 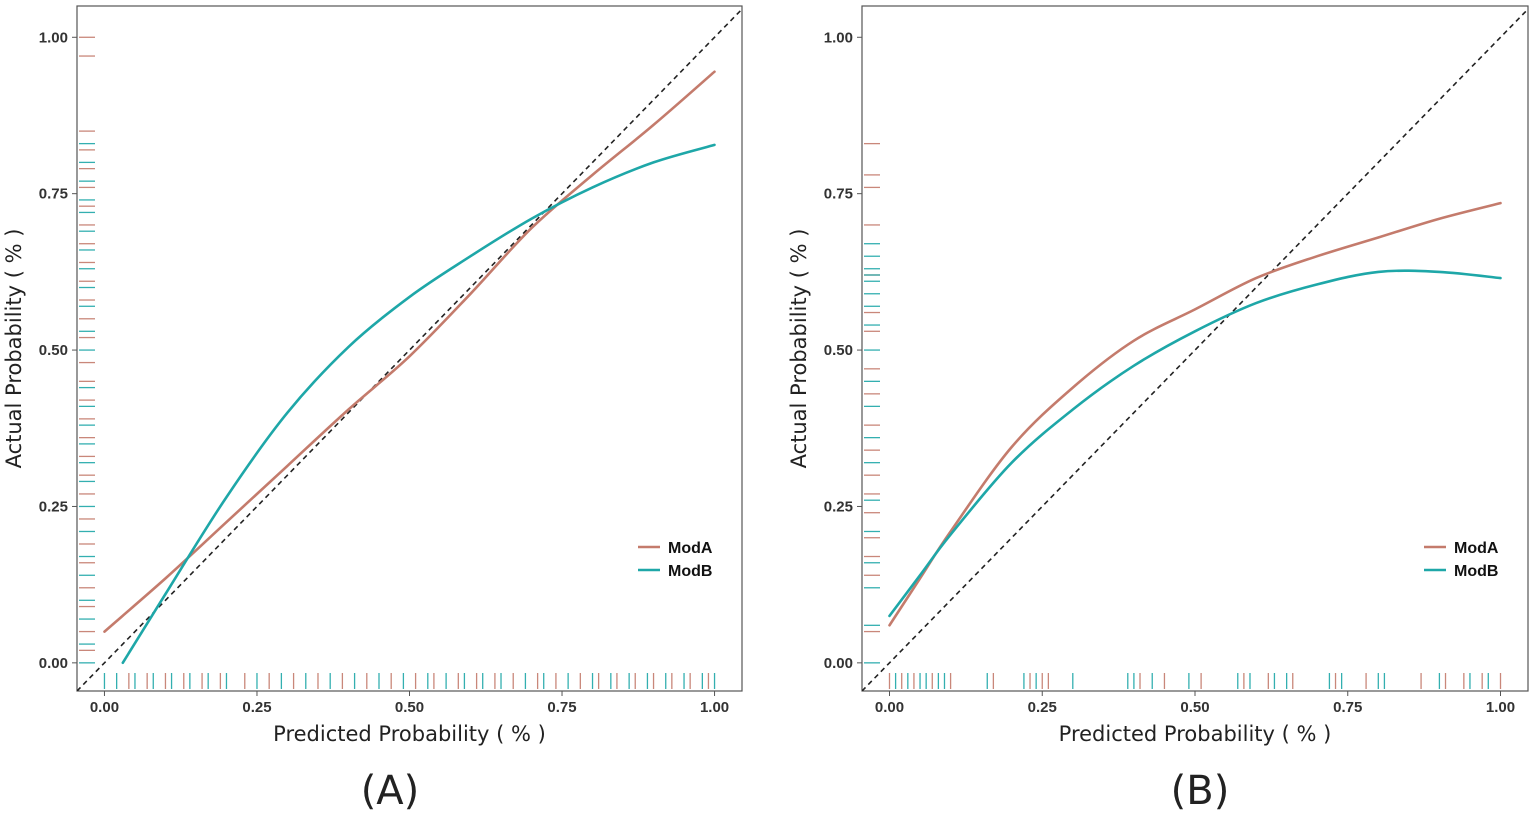 What do you see at coordinates (390, 791) in the screenshot?
I see `panel-label: (A)` at bounding box center [390, 791].